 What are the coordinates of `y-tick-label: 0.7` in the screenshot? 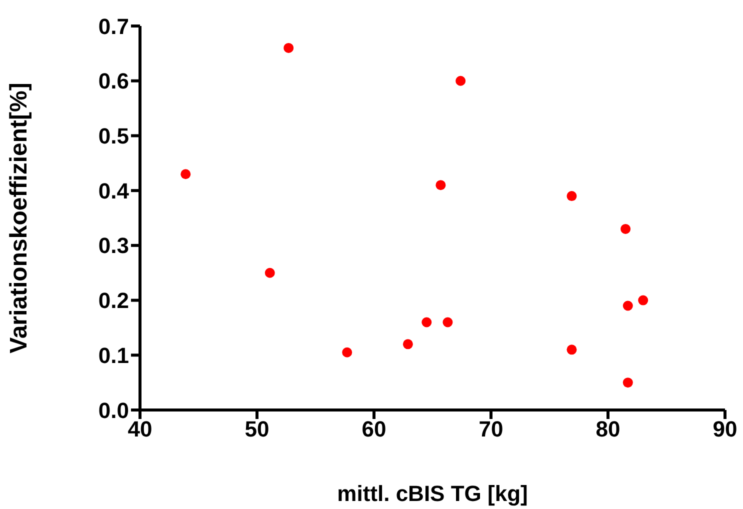 It's located at (113, 26).